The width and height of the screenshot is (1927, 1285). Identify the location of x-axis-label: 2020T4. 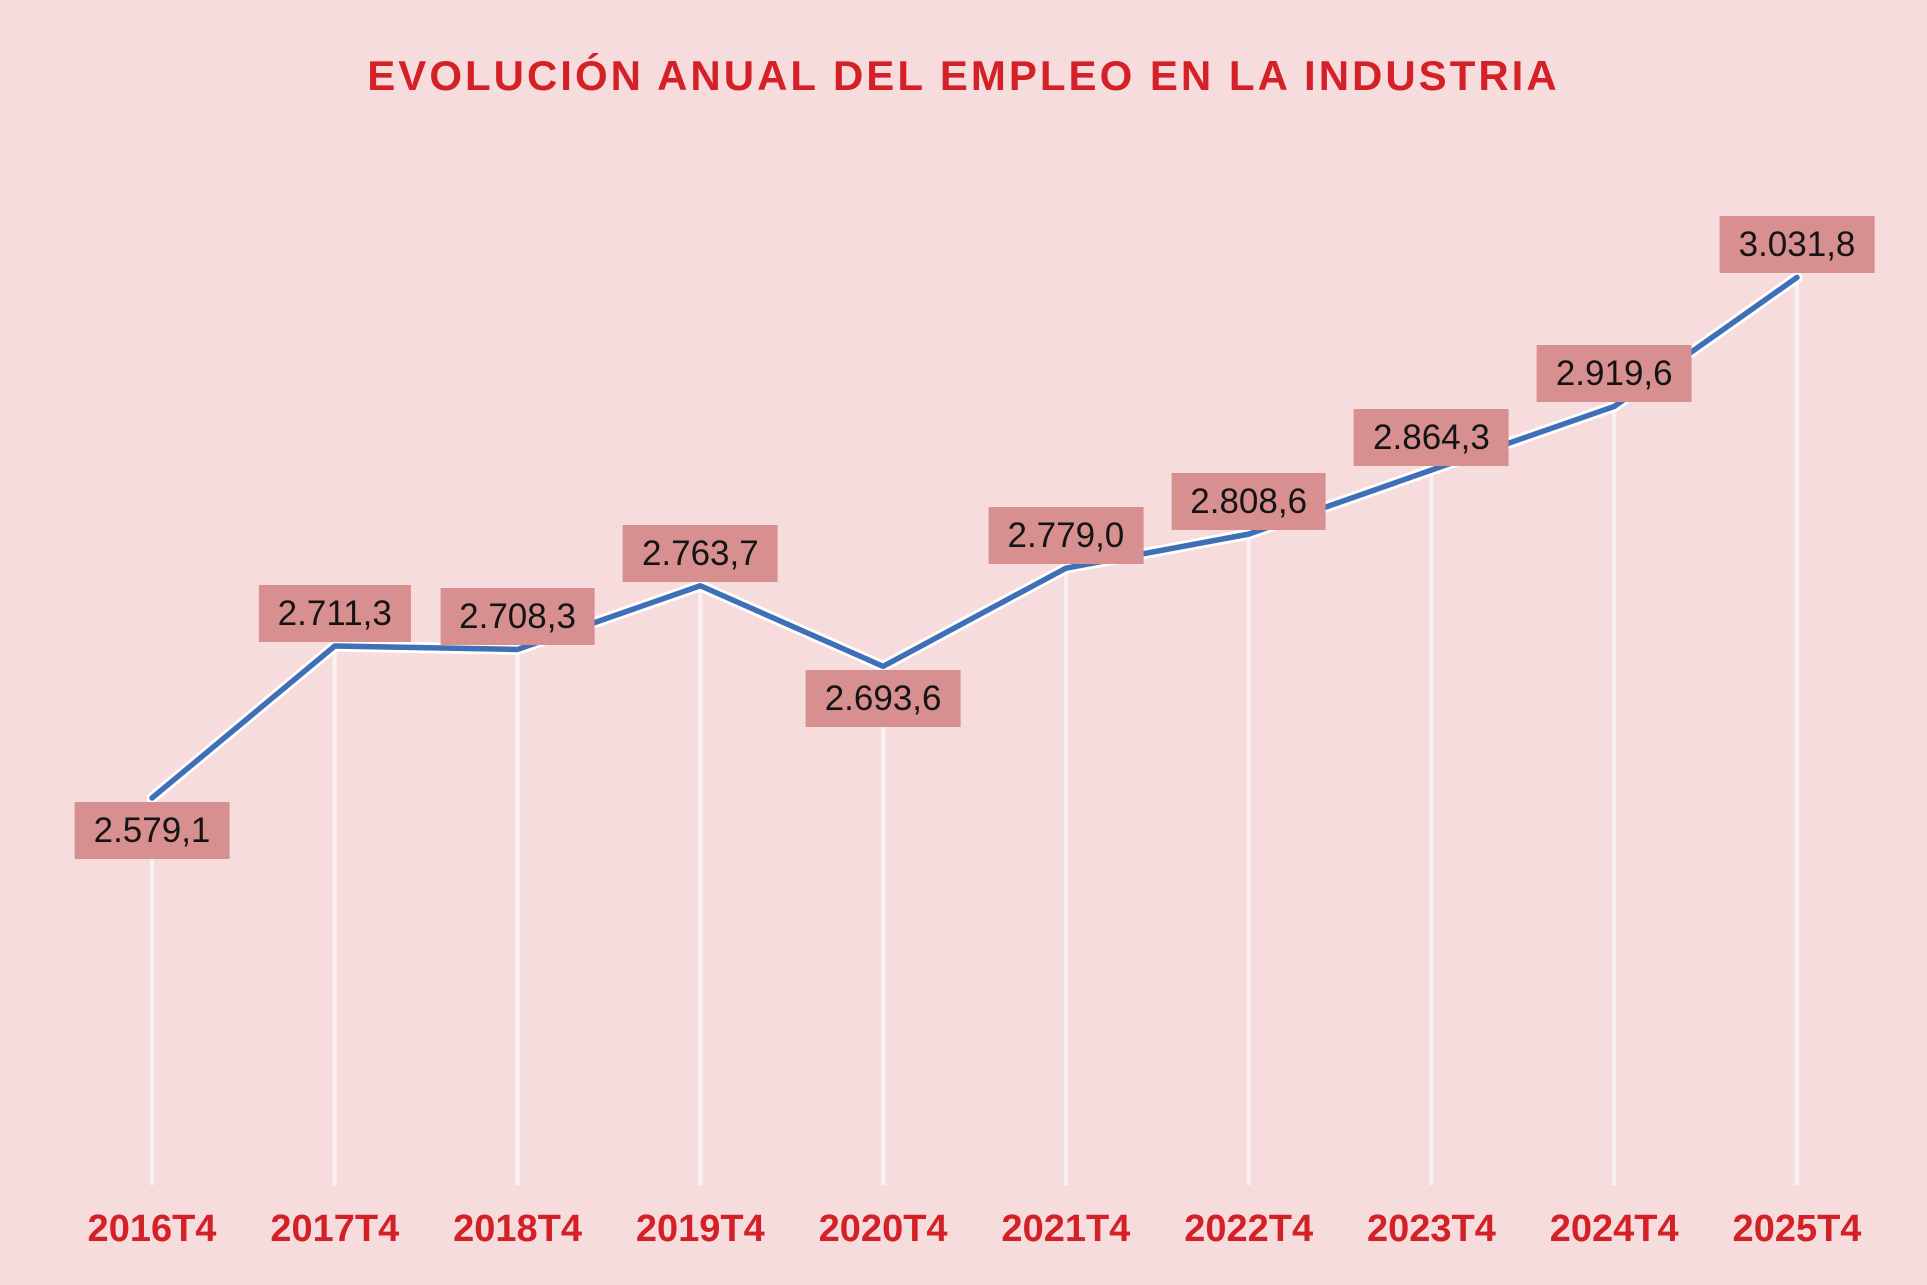
(883, 1229).